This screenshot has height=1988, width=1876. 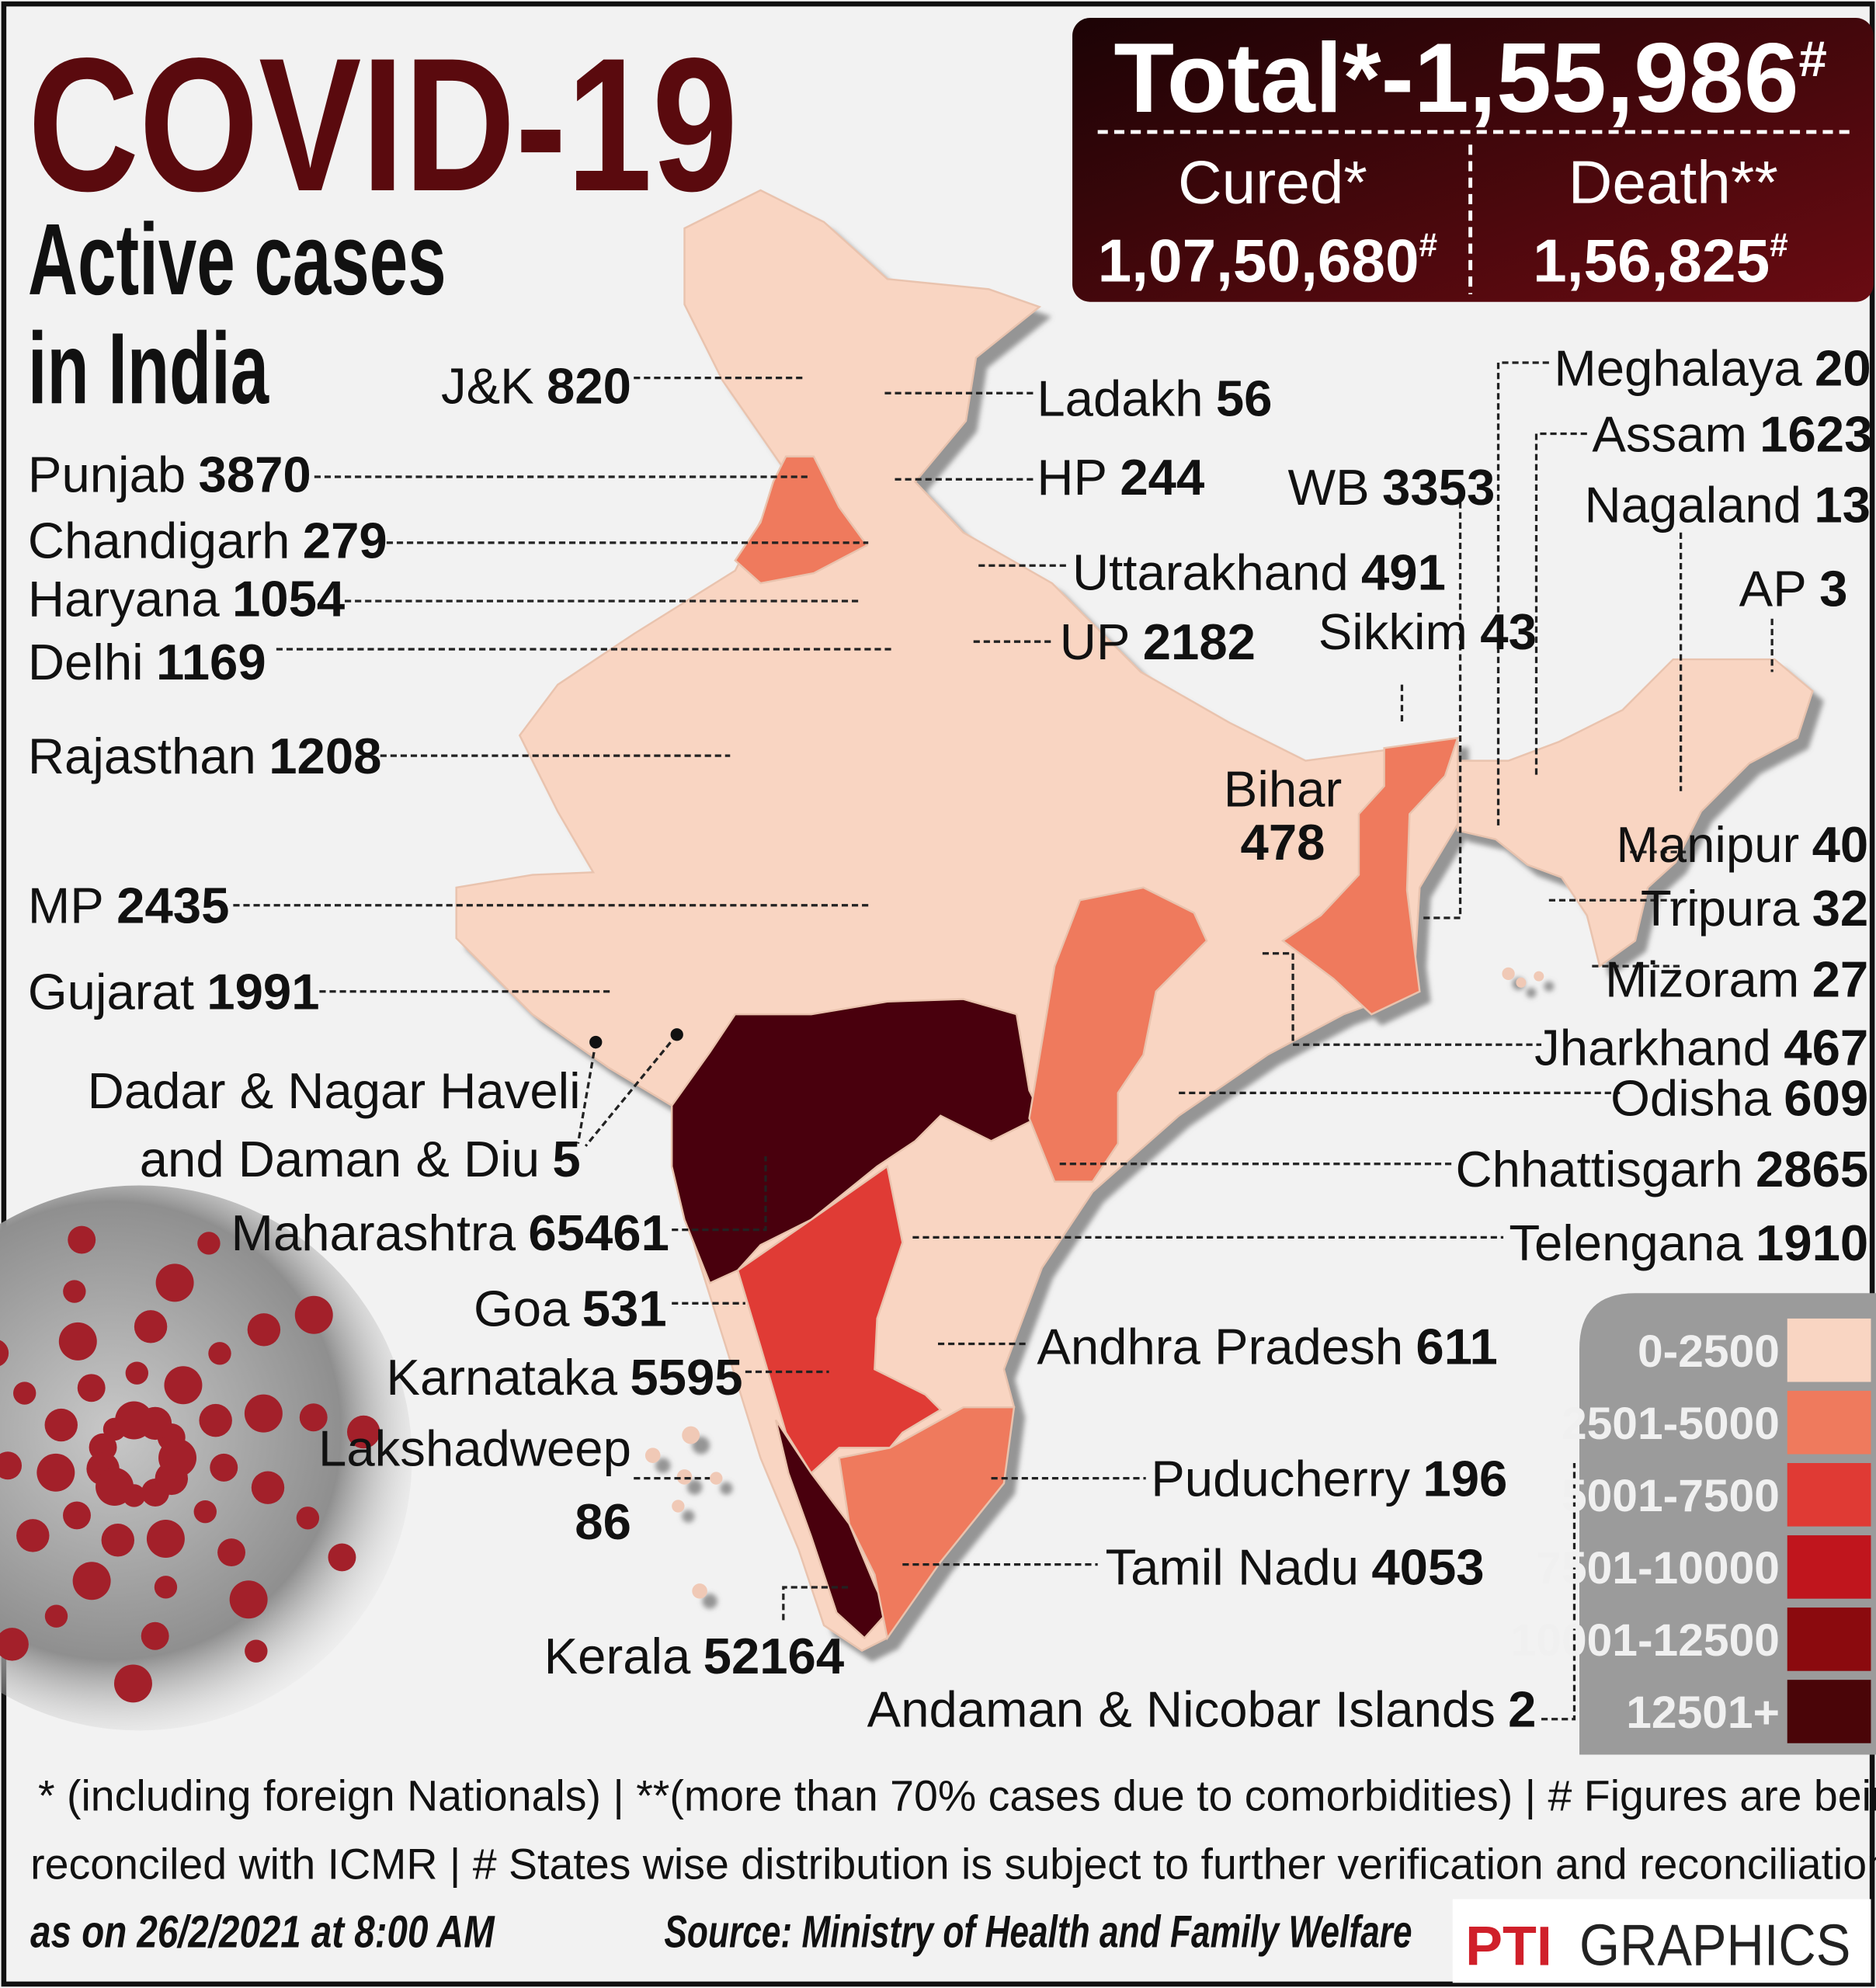 What do you see at coordinates (1427, 1567) in the screenshot?
I see `state-value: 4053` at bounding box center [1427, 1567].